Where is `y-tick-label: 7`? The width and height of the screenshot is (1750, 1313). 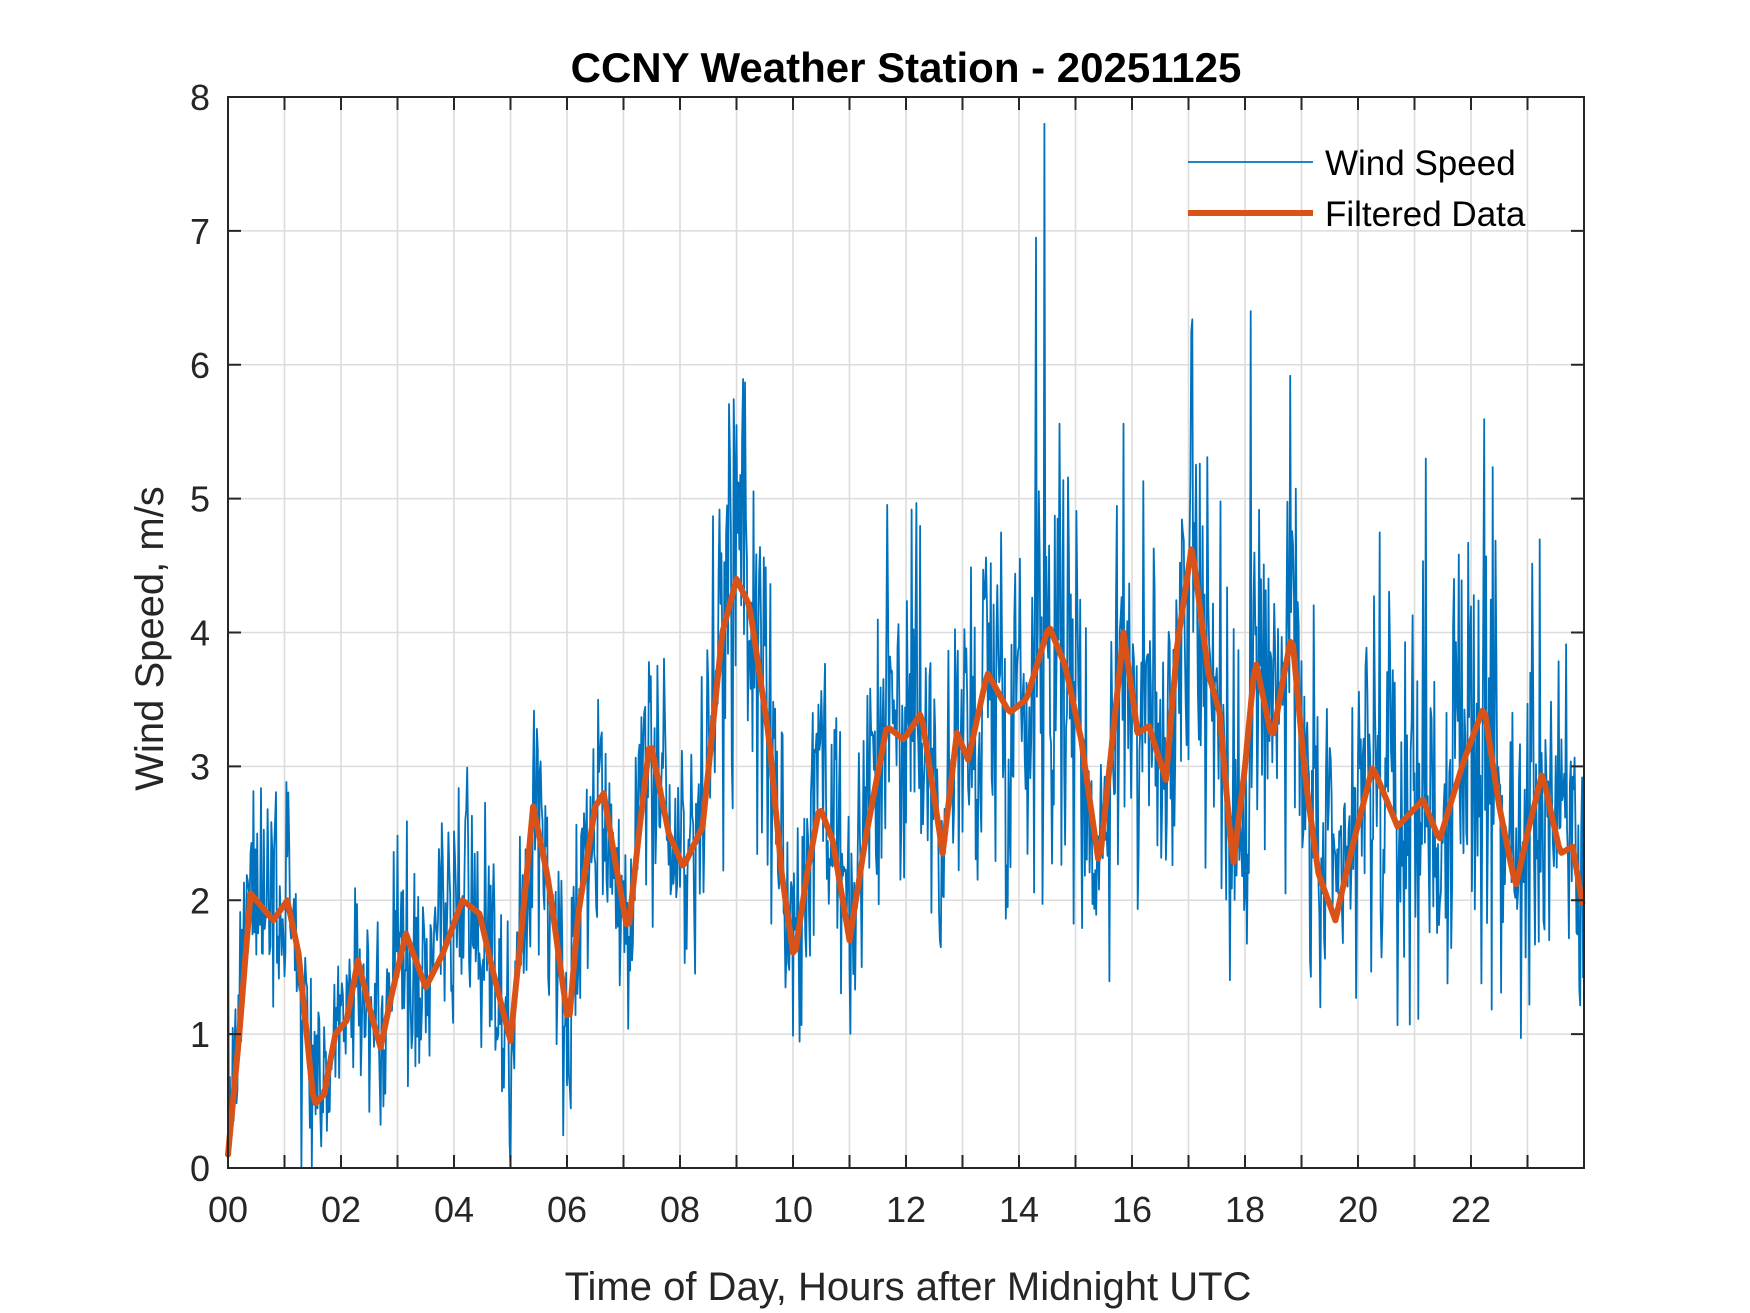 y-tick-label: 7 is located at coordinates (200, 231).